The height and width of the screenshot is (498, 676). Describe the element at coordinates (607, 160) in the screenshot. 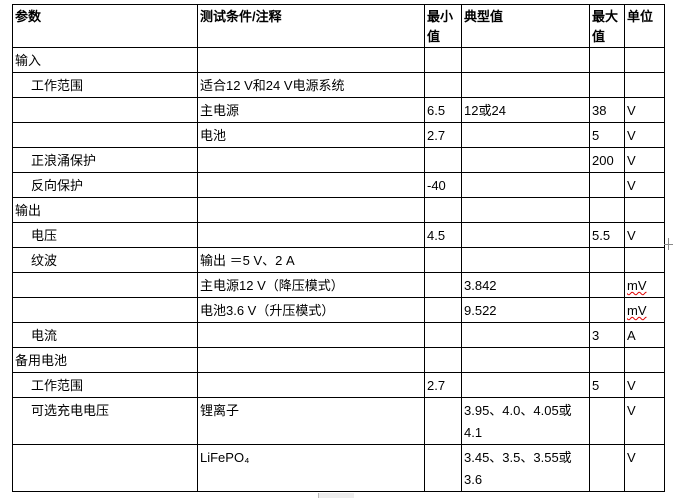

I see `cell-max: 200` at that location.